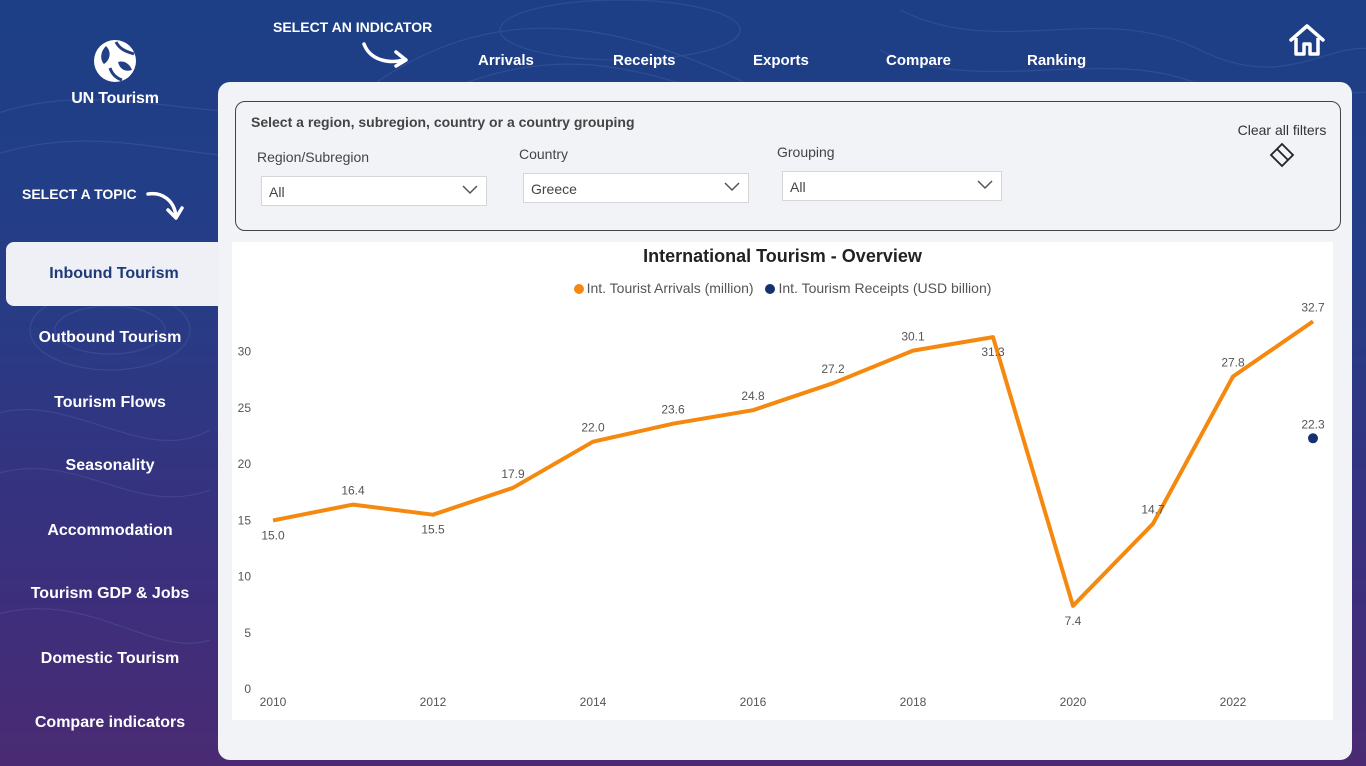  What do you see at coordinates (1313, 424) in the screenshot?
I see `data-label: 22.3` at bounding box center [1313, 424].